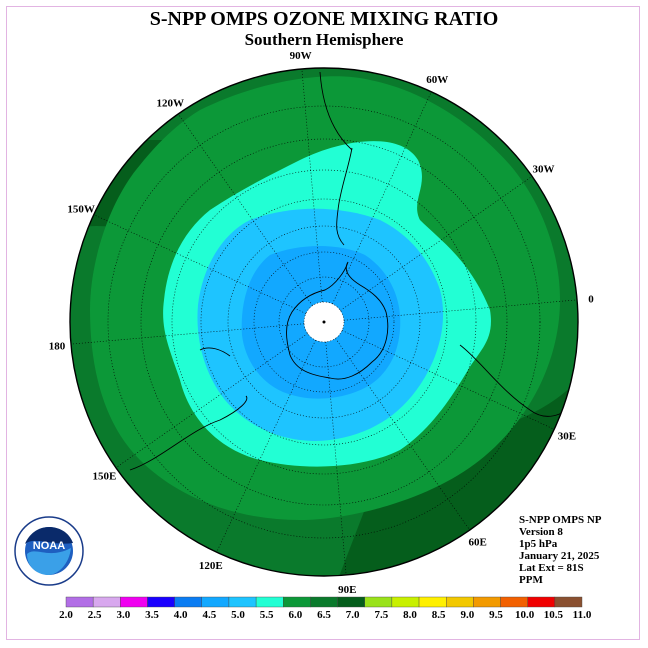  I want to click on longitude-label: 150E, so click(105, 477).